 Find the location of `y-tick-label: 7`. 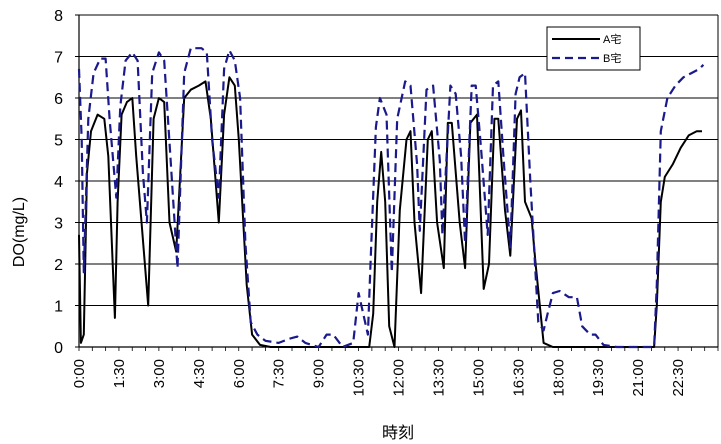

y-tick-label: 7 is located at coordinates (58, 58).